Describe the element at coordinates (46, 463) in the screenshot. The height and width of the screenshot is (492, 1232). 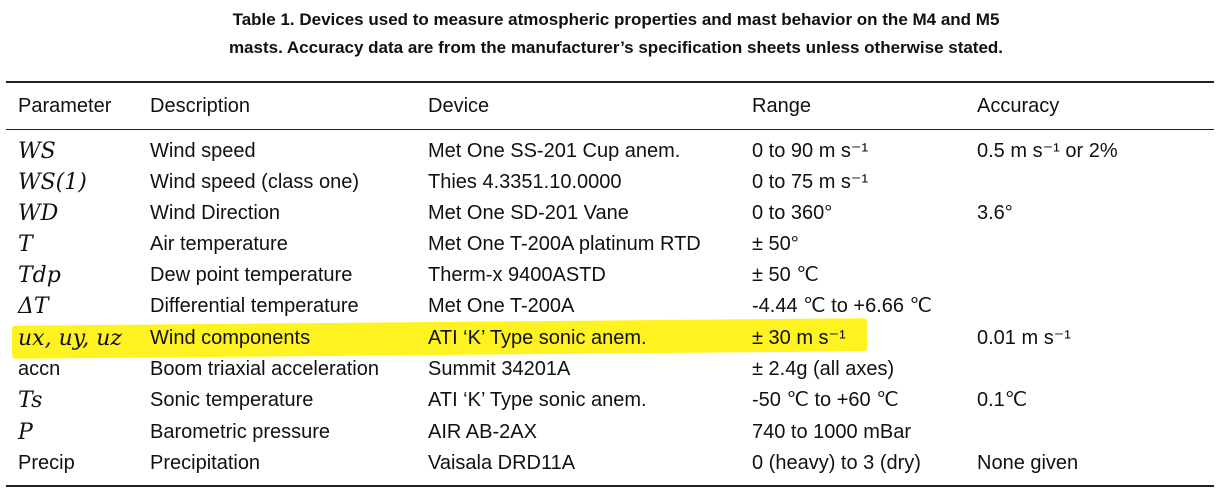
I see `cell-parameter: Precip` at that location.